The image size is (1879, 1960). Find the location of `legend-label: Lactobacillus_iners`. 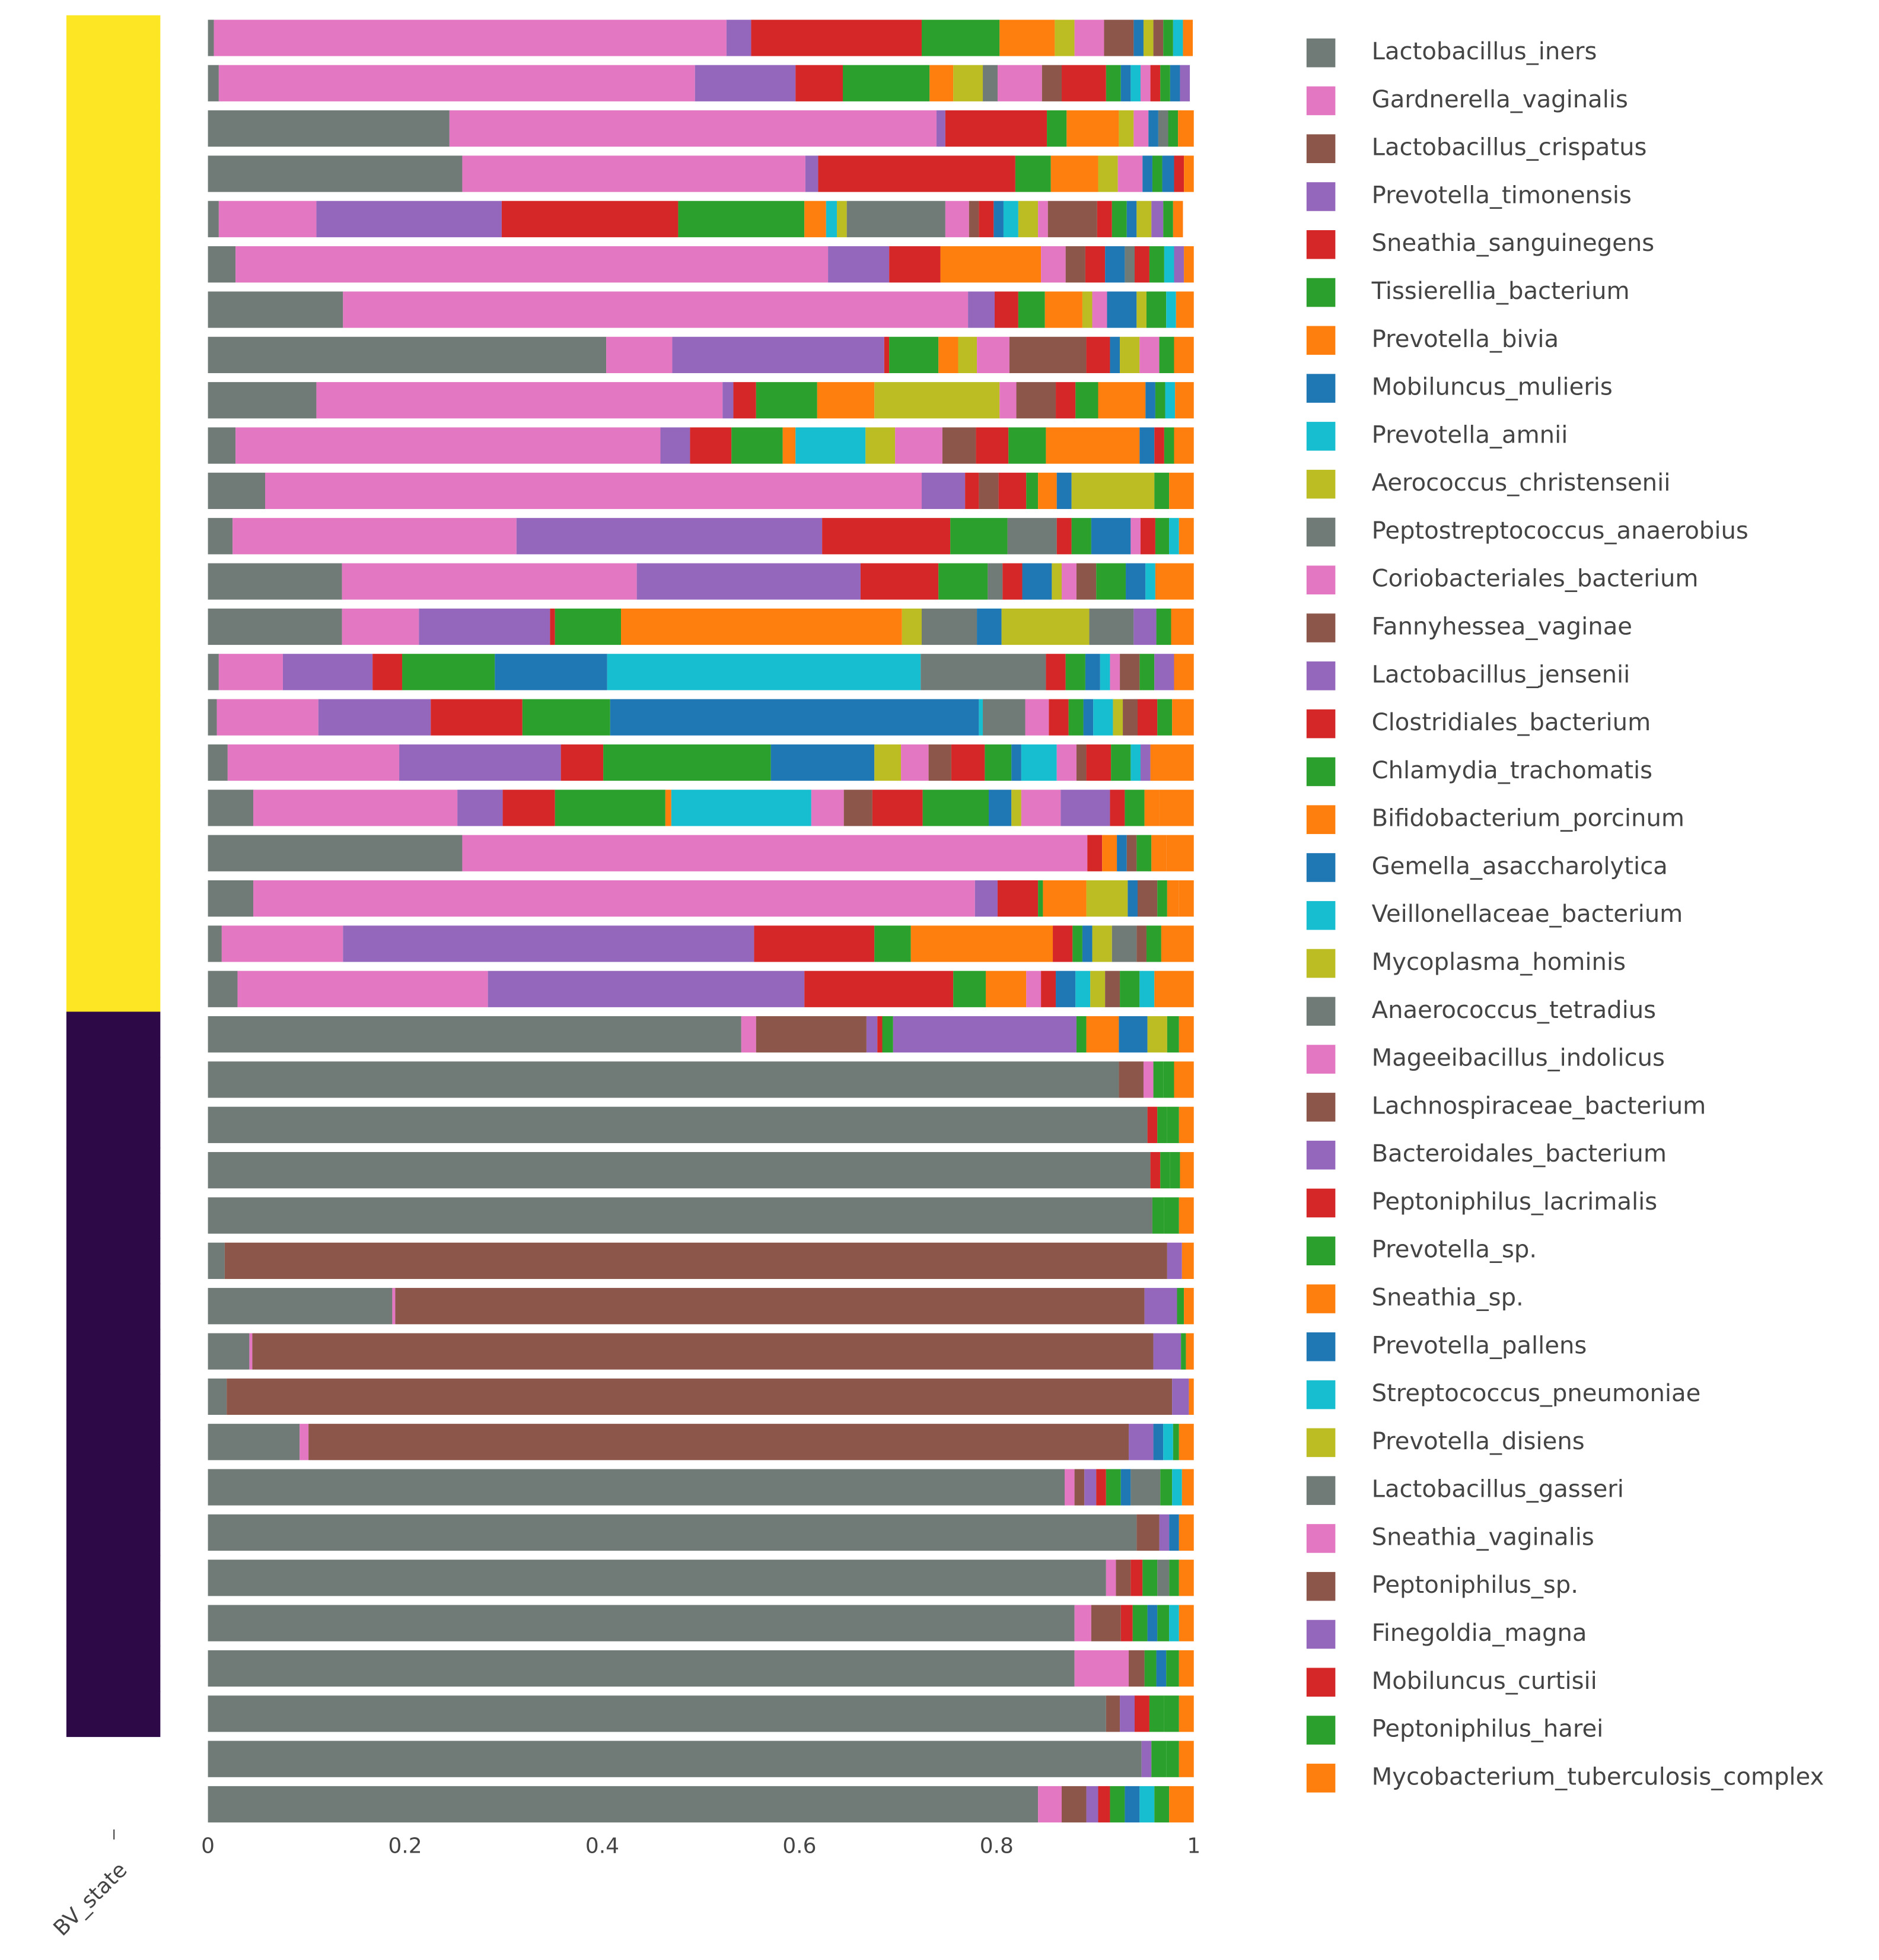

legend-label: Lactobacillus_iners is located at coordinates (1484, 51).